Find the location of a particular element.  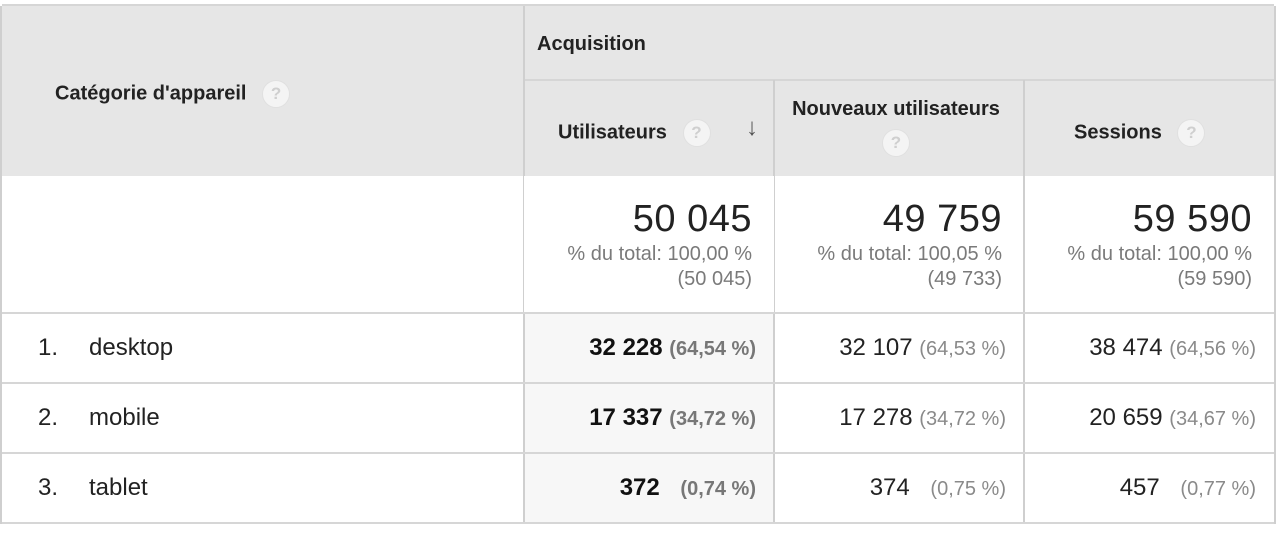

group-divider is located at coordinates (899, 80).